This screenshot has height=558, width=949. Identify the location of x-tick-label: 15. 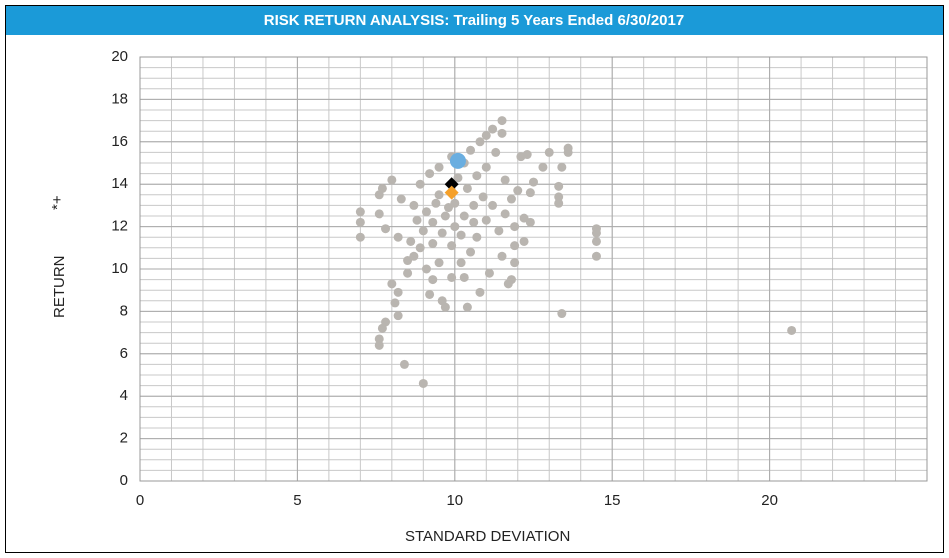
(612, 500).